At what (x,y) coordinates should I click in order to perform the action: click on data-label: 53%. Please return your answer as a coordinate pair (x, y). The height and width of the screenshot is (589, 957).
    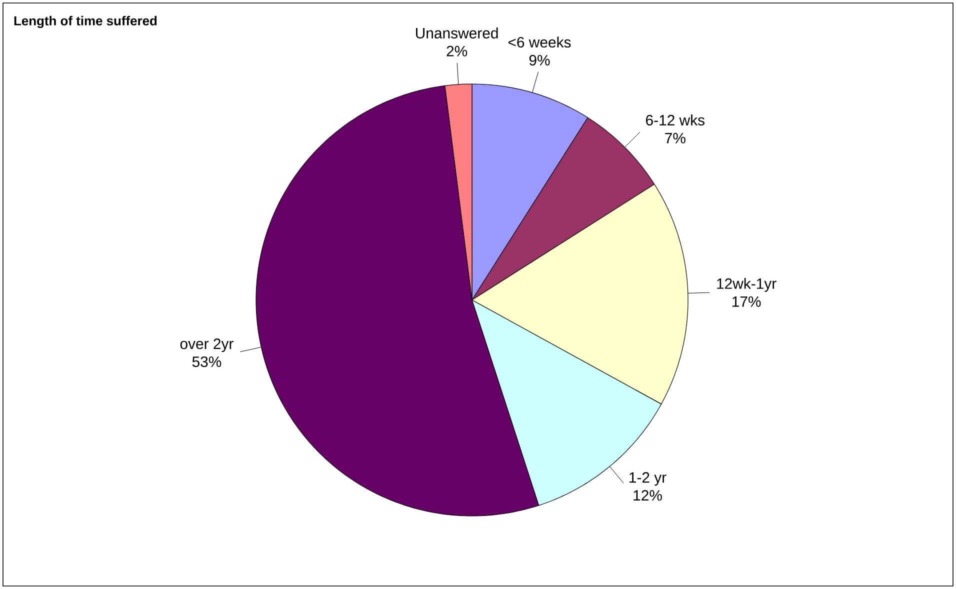
    Looking at the image, I should click on (207, 362).